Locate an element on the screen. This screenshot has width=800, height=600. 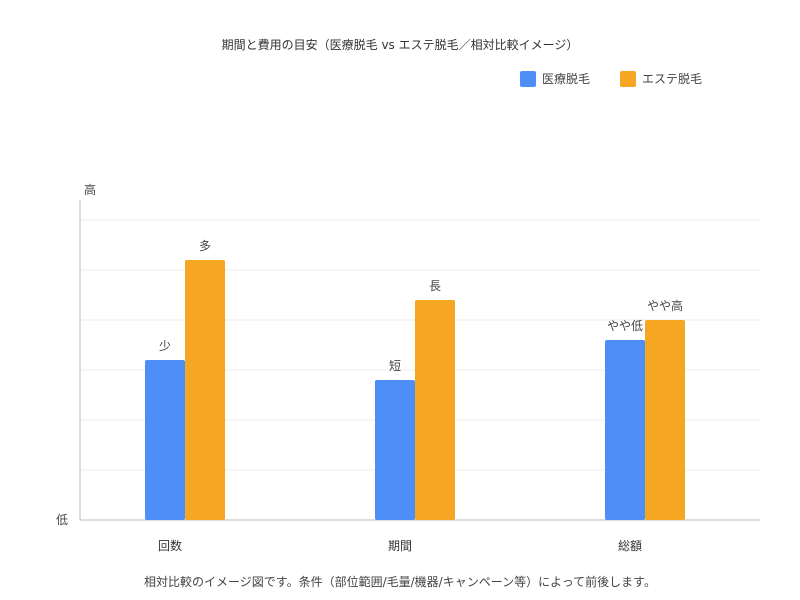
x-tick-label: 総額 is located at coordinates (630, 546).